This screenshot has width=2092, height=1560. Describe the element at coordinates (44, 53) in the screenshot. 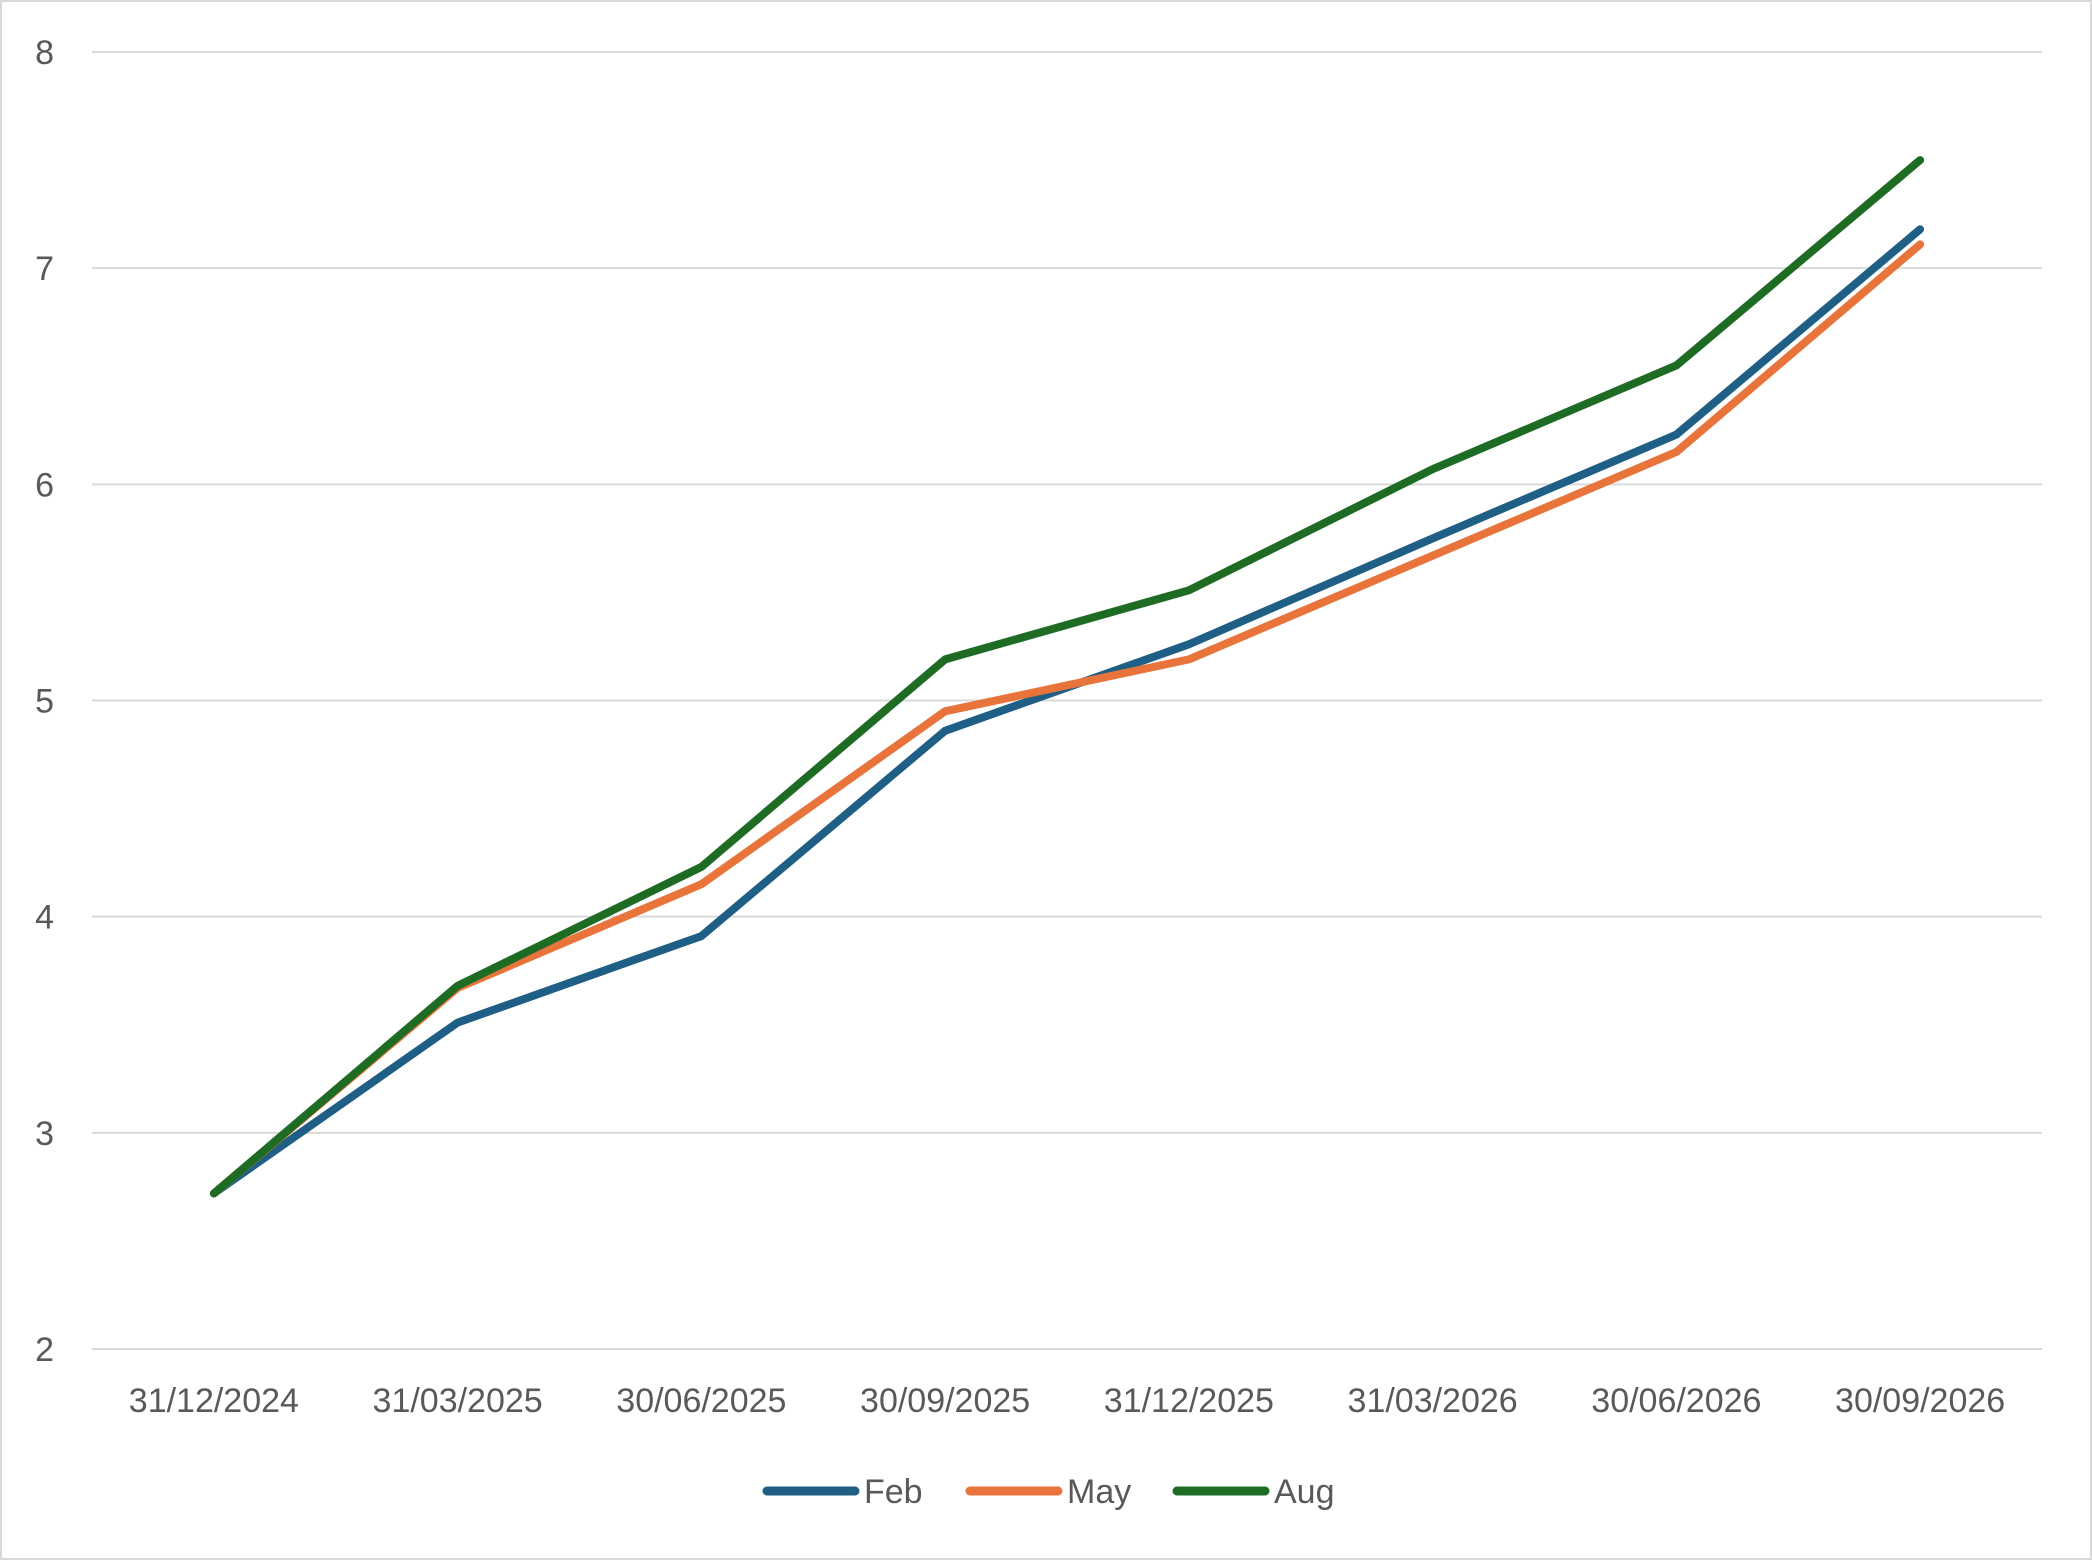

I see `y-tick-label-8: 8` at that location.